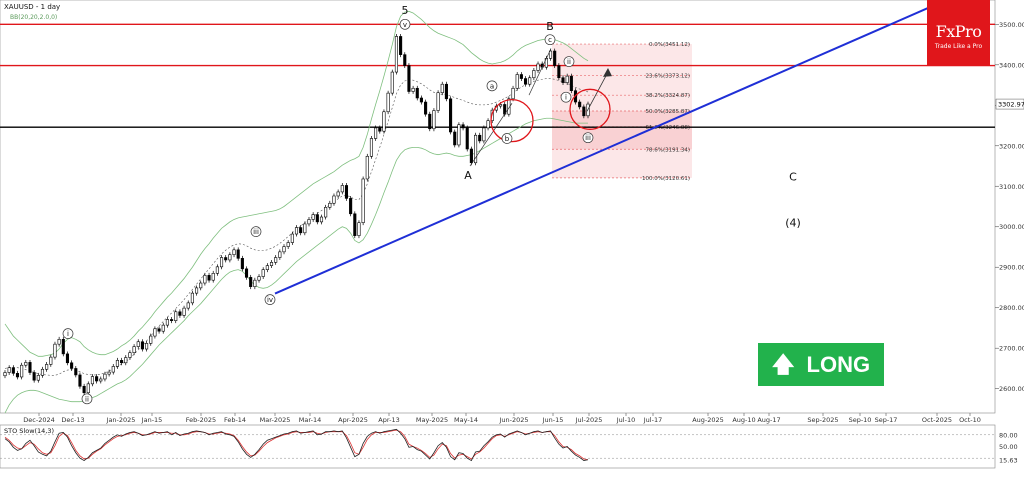 Image resolution: width=1024 pixels, height=478 pixels. I want to click on wave-label: b, so click(507, 139).